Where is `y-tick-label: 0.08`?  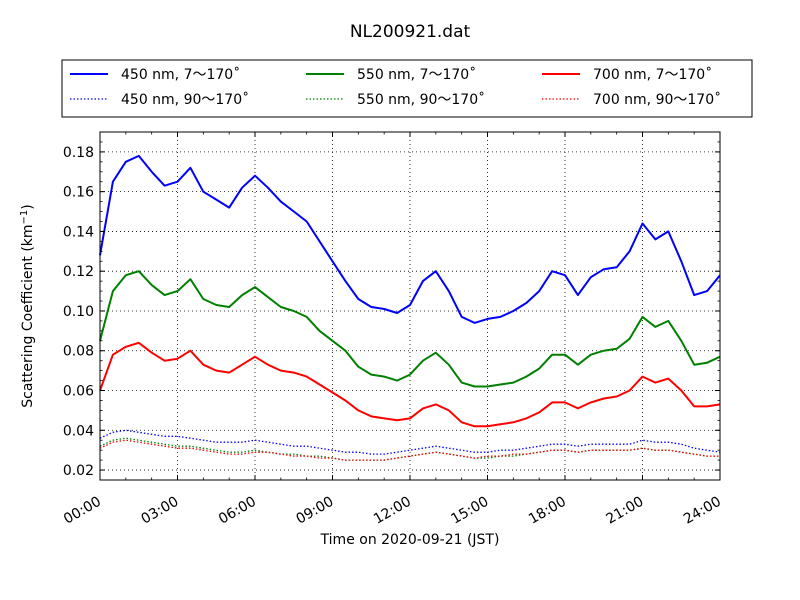 y-tick-label: 0.08 is located at coordinates (78, 352).